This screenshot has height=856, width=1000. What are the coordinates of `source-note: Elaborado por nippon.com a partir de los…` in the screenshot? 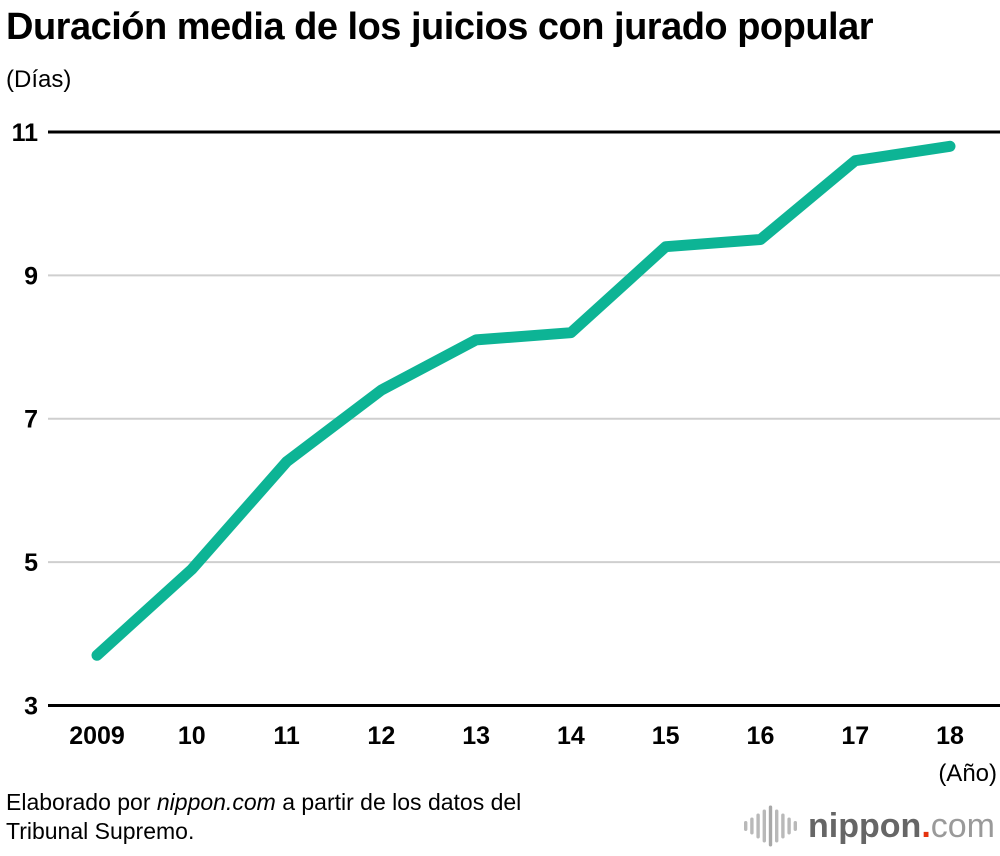 It's located at (336, 817).